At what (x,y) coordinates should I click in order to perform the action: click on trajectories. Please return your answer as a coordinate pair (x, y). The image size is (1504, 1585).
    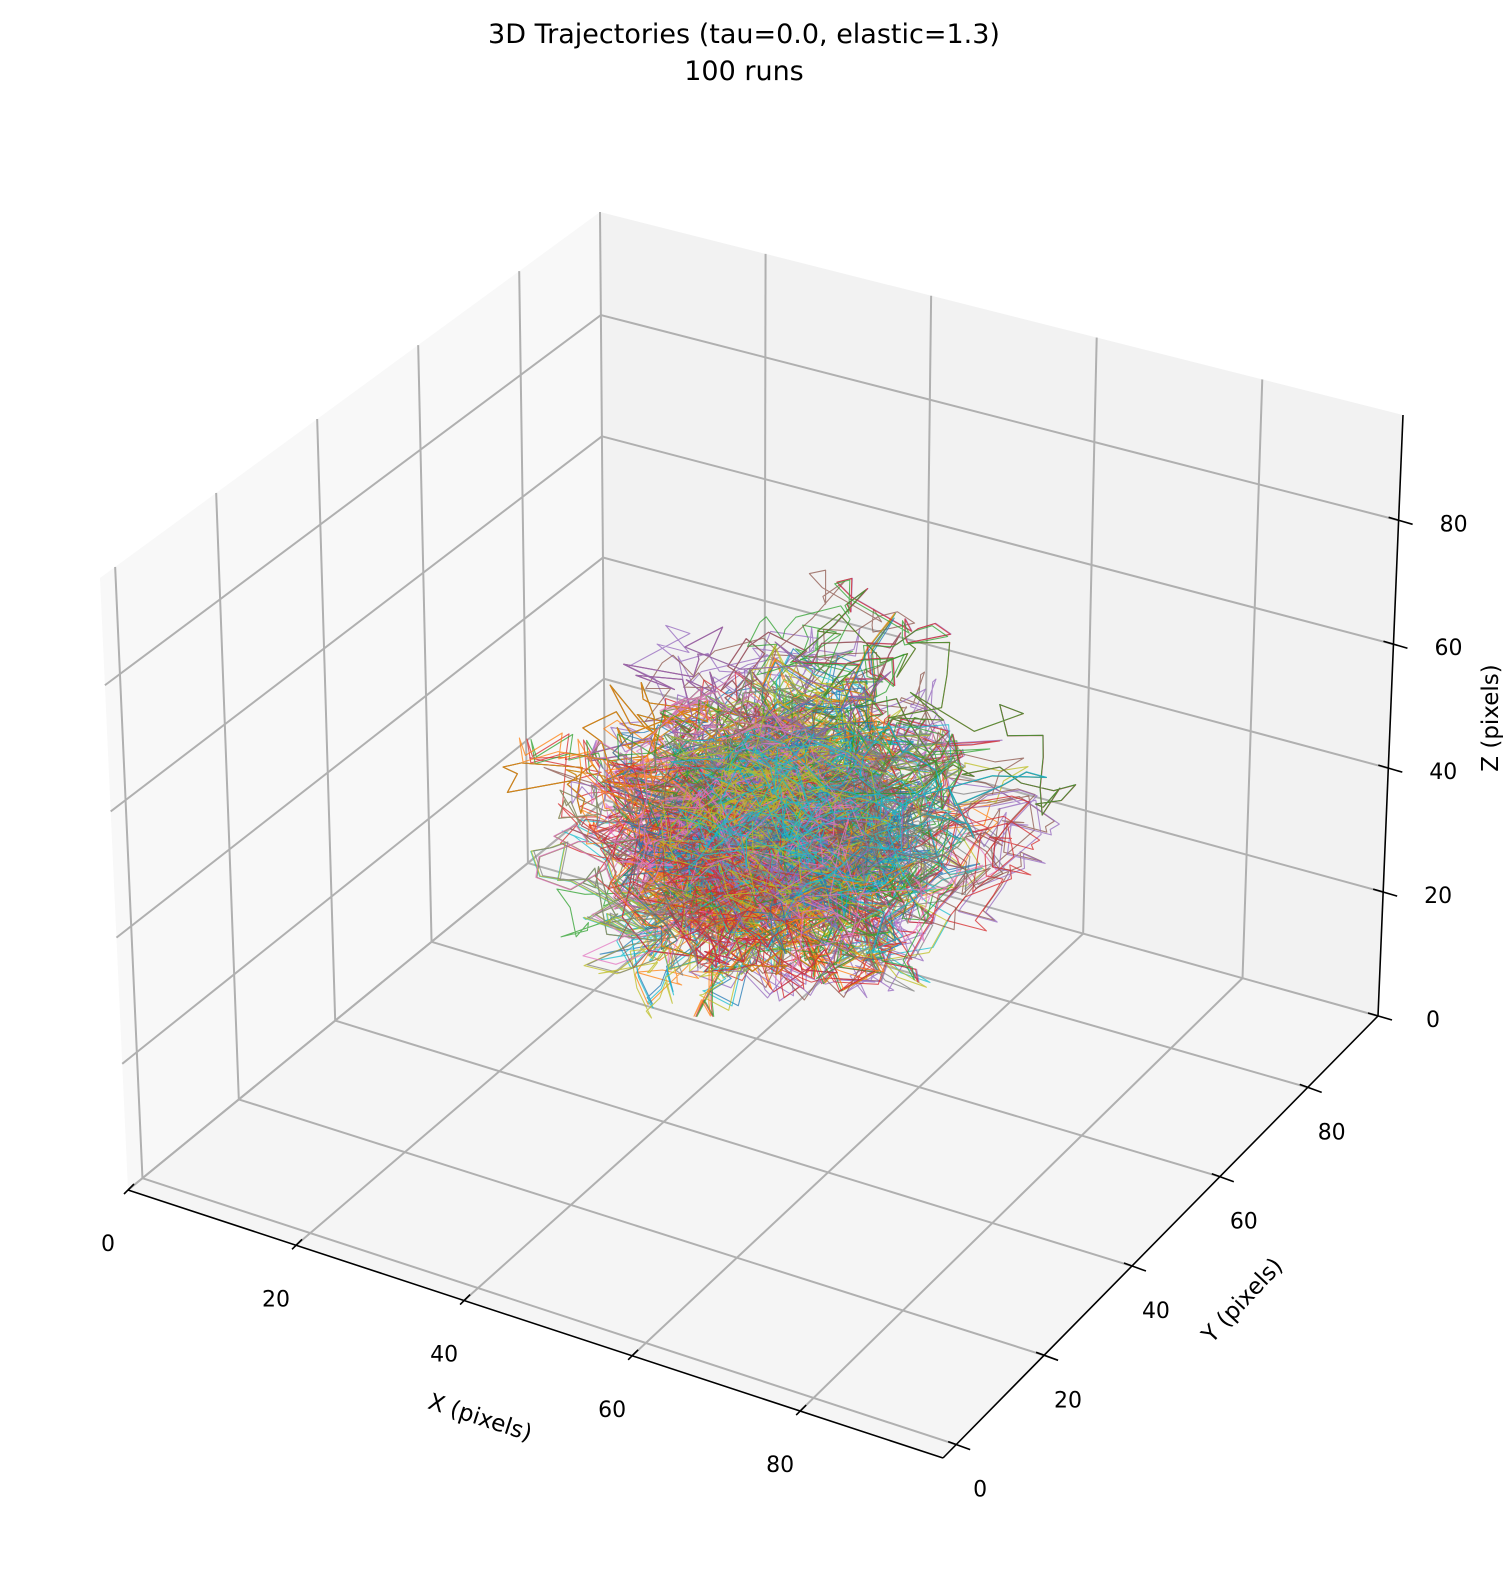
    Looking at the image, I should click on (789, 794).